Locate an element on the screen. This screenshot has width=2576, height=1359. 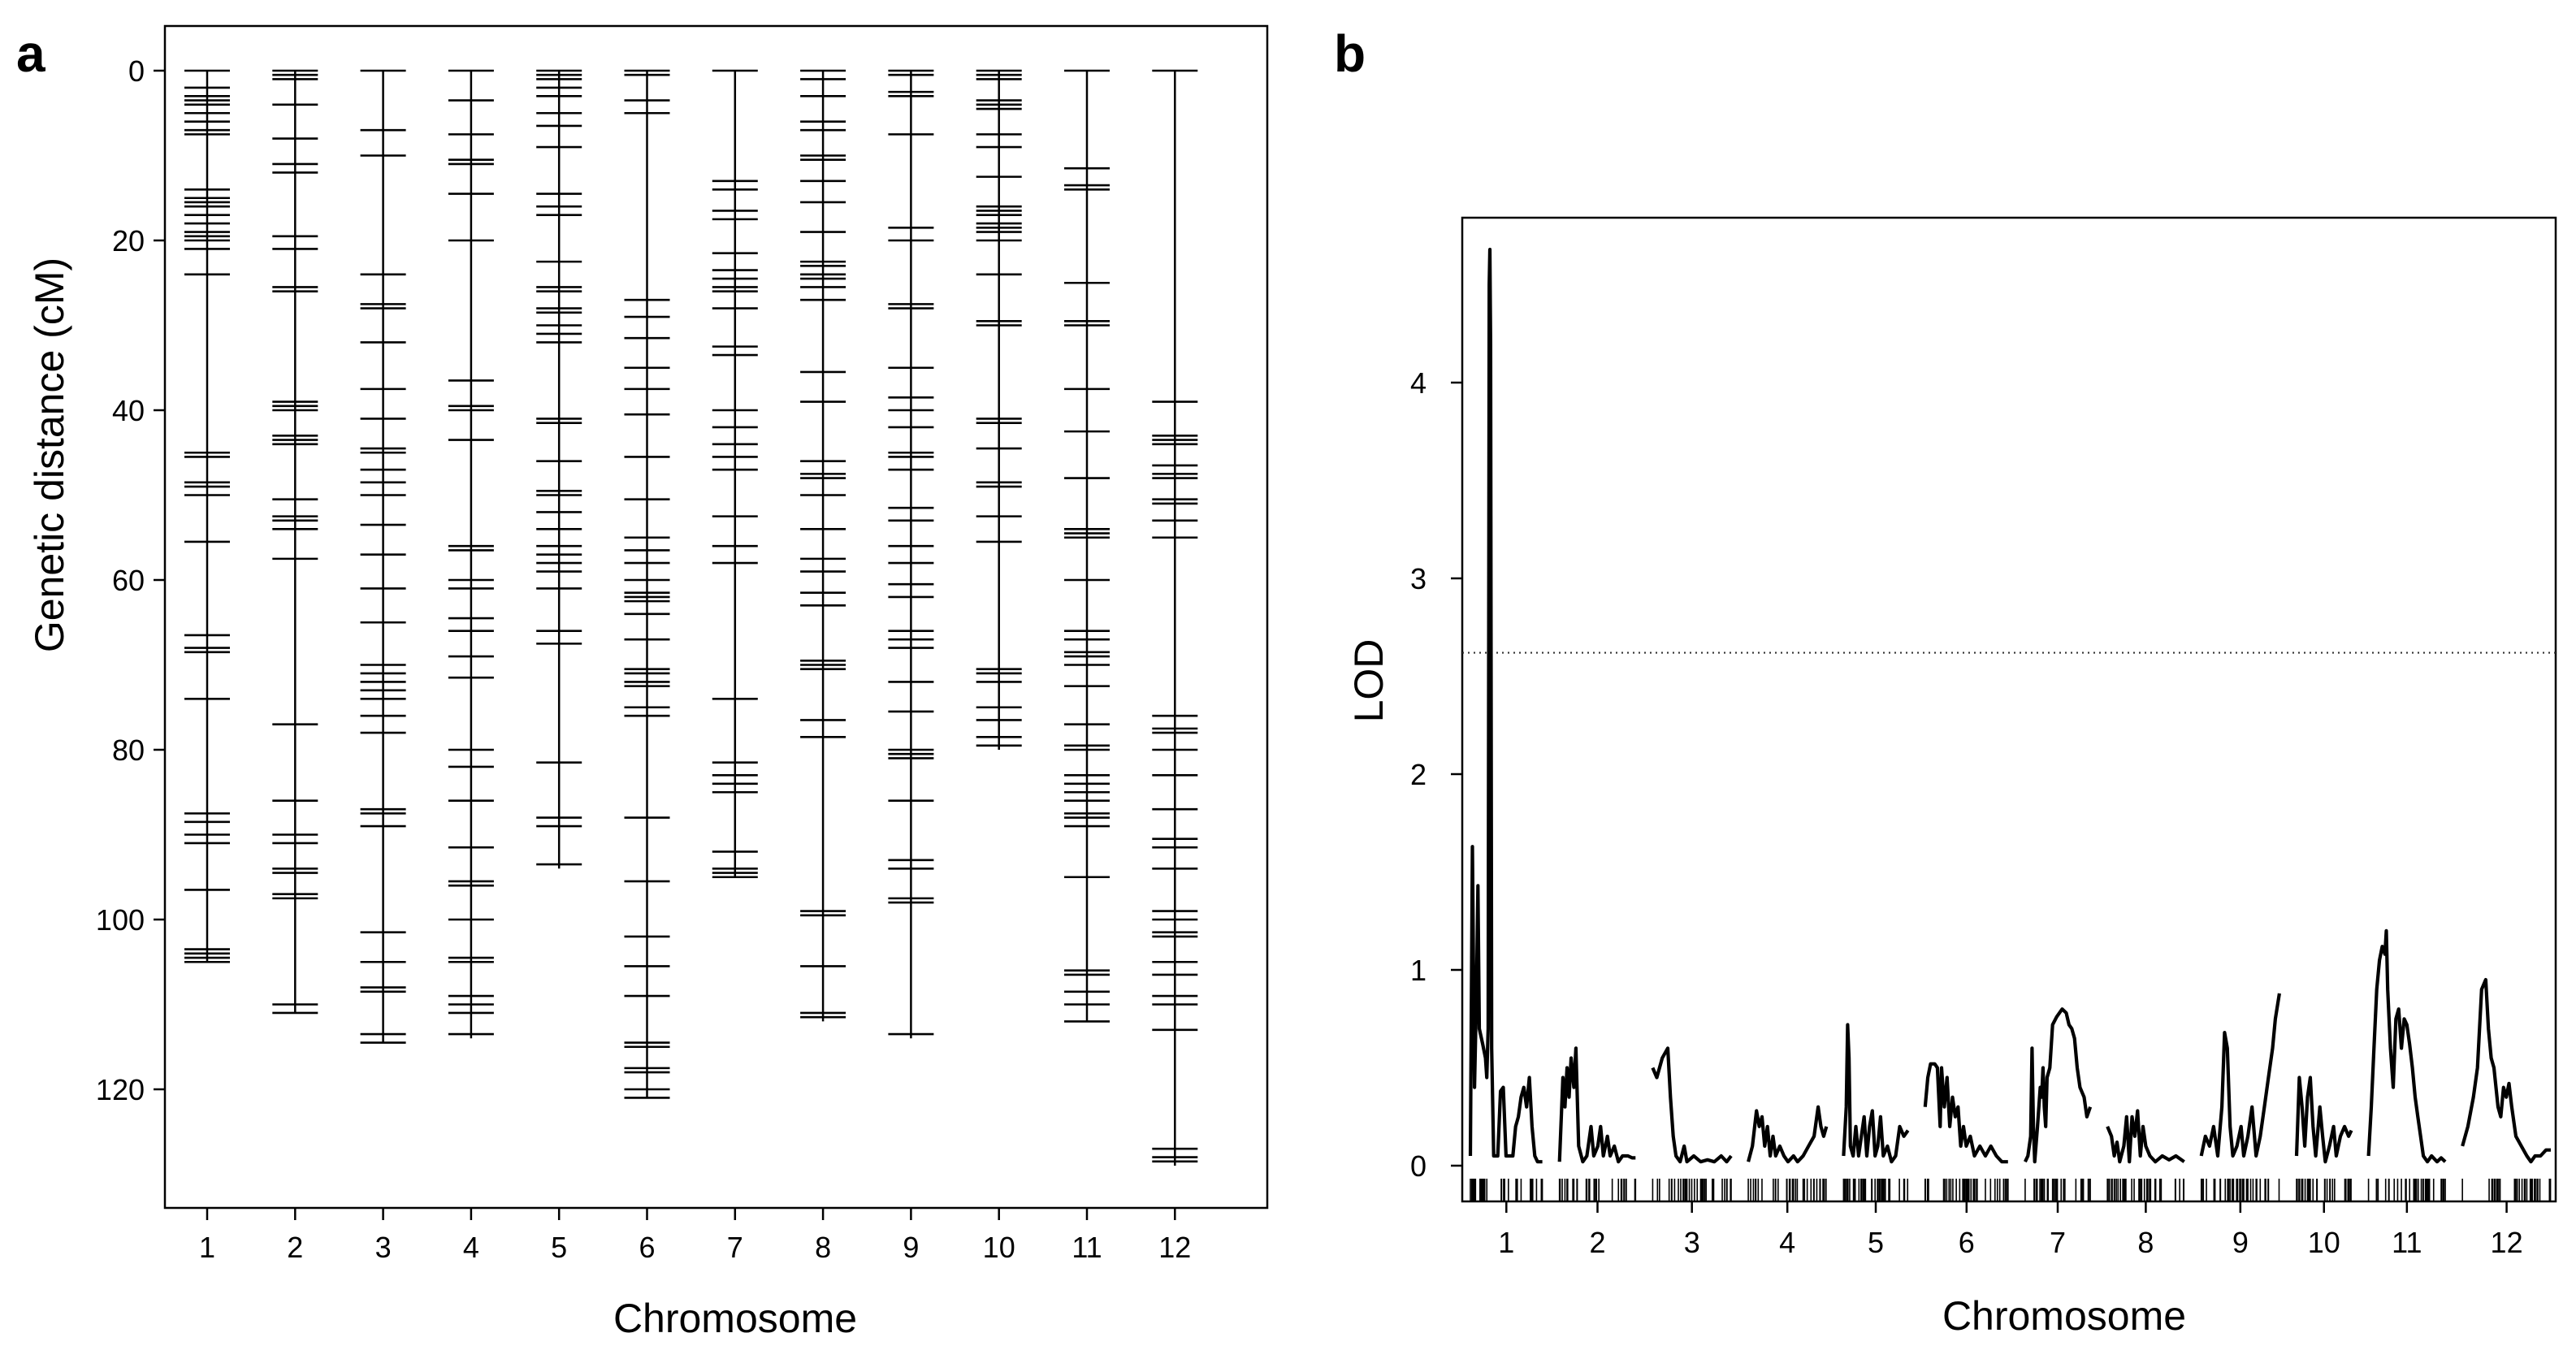
lod-curve-chr6 is located at coordinates (1966, 1113).